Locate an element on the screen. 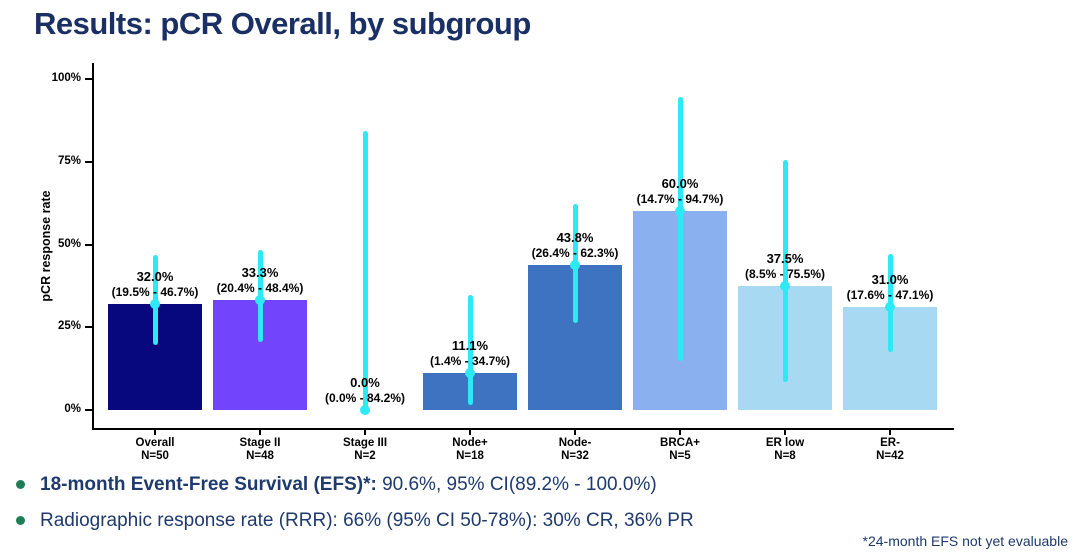  value-label-ci-node+: (1.4% - 34.7%) is located at coordinates (470, 361).